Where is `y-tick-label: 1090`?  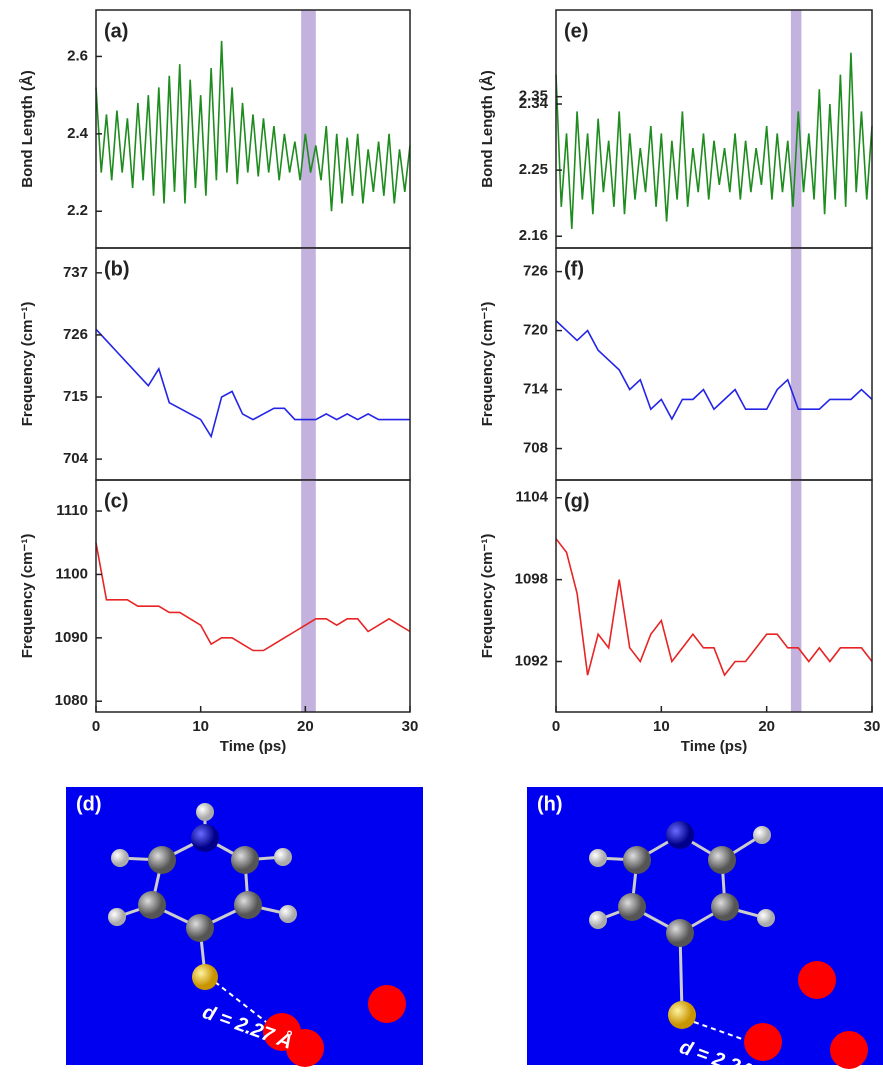
y-tick-label: 1090 is located at coordinates (71, 637).